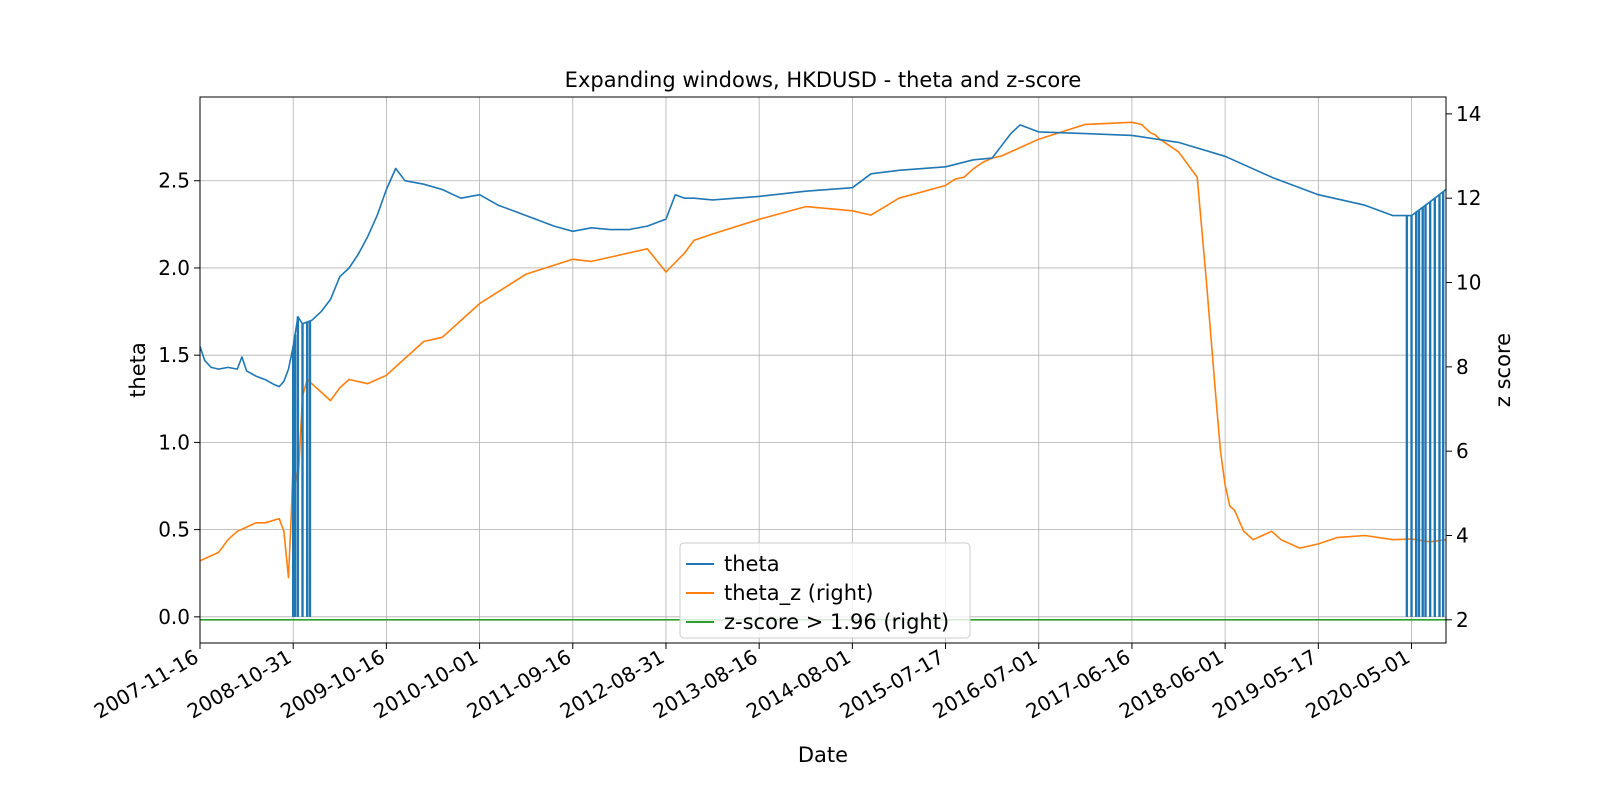 The width and height of the screenshot is (1600, 800). Describe the element at coordinates (1468, 114) in the screenshot. I see `y-right-tick-label: 14` at that location.